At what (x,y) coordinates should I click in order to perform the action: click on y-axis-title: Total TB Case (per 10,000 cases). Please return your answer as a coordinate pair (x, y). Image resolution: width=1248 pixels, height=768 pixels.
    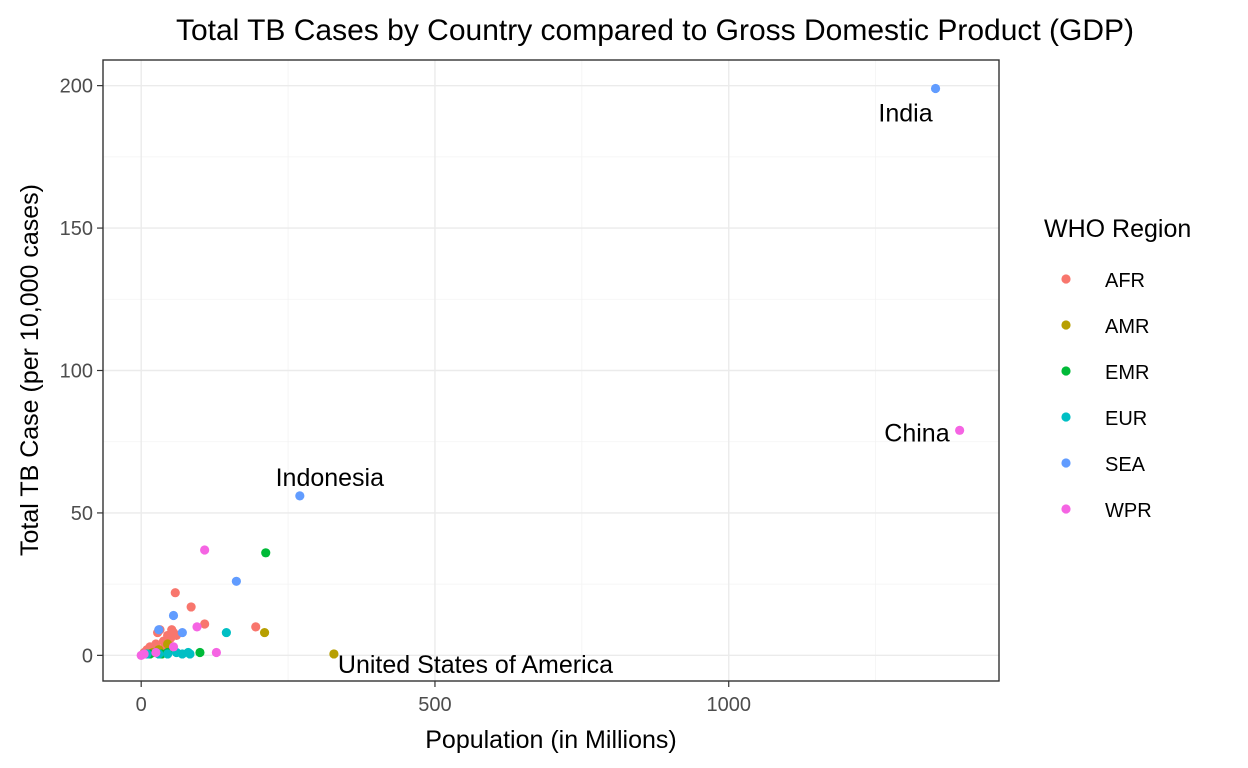
    Looking at the image, I should click on (30, 370).